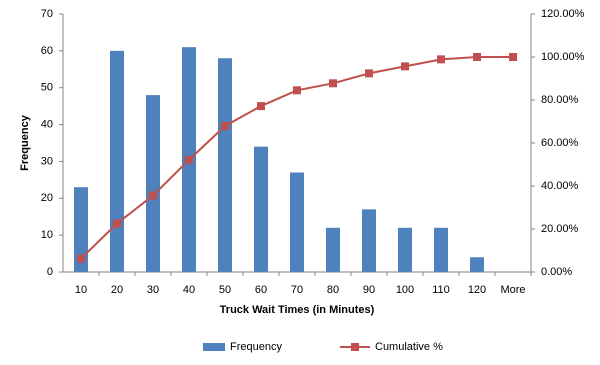 The image size is (600, 365). What do you see at coordinates (47, 88) in the screenshot?
I see `y-tick-label: 50` at bounding box center [47, 88].